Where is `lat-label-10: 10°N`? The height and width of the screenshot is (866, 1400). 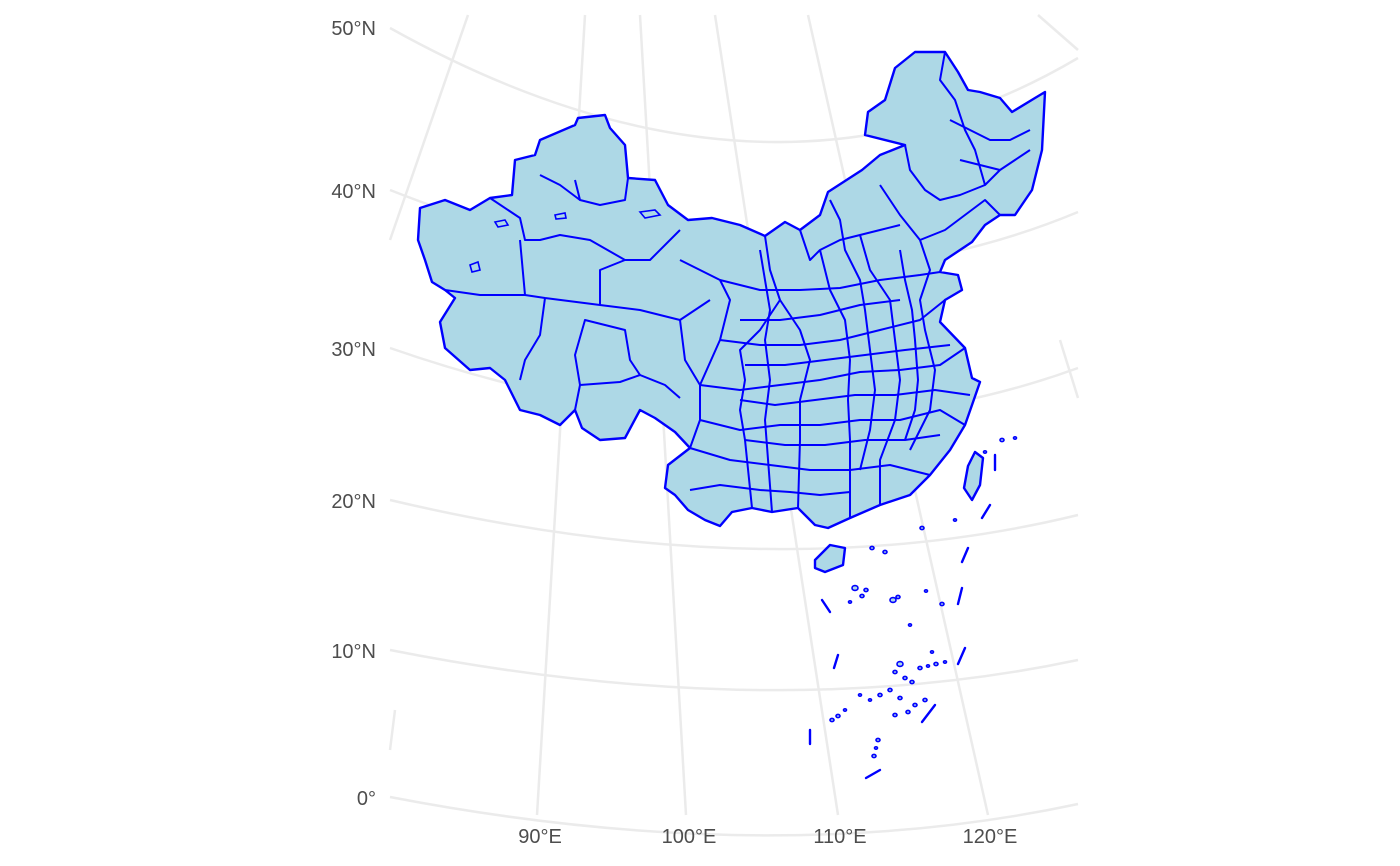
lat-label-10: 10°N is located at coordinates (353, 652).